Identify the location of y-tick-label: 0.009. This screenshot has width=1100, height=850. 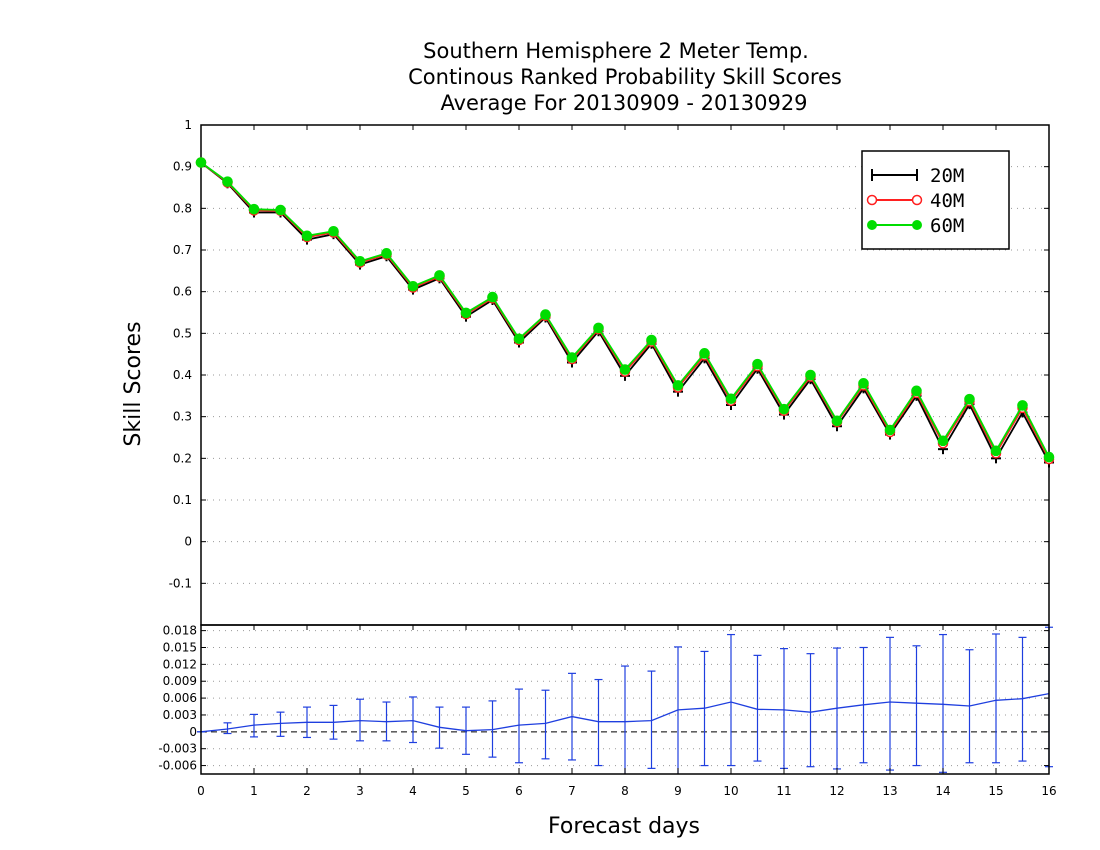
(180, 681).